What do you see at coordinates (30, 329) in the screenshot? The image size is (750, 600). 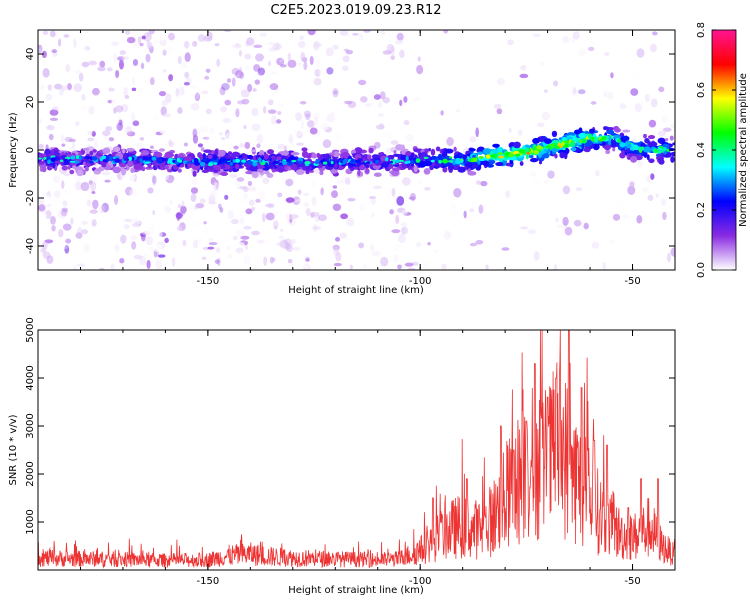 I see `snr-y-tick-label: 5000` at bounding box center [30, 329].